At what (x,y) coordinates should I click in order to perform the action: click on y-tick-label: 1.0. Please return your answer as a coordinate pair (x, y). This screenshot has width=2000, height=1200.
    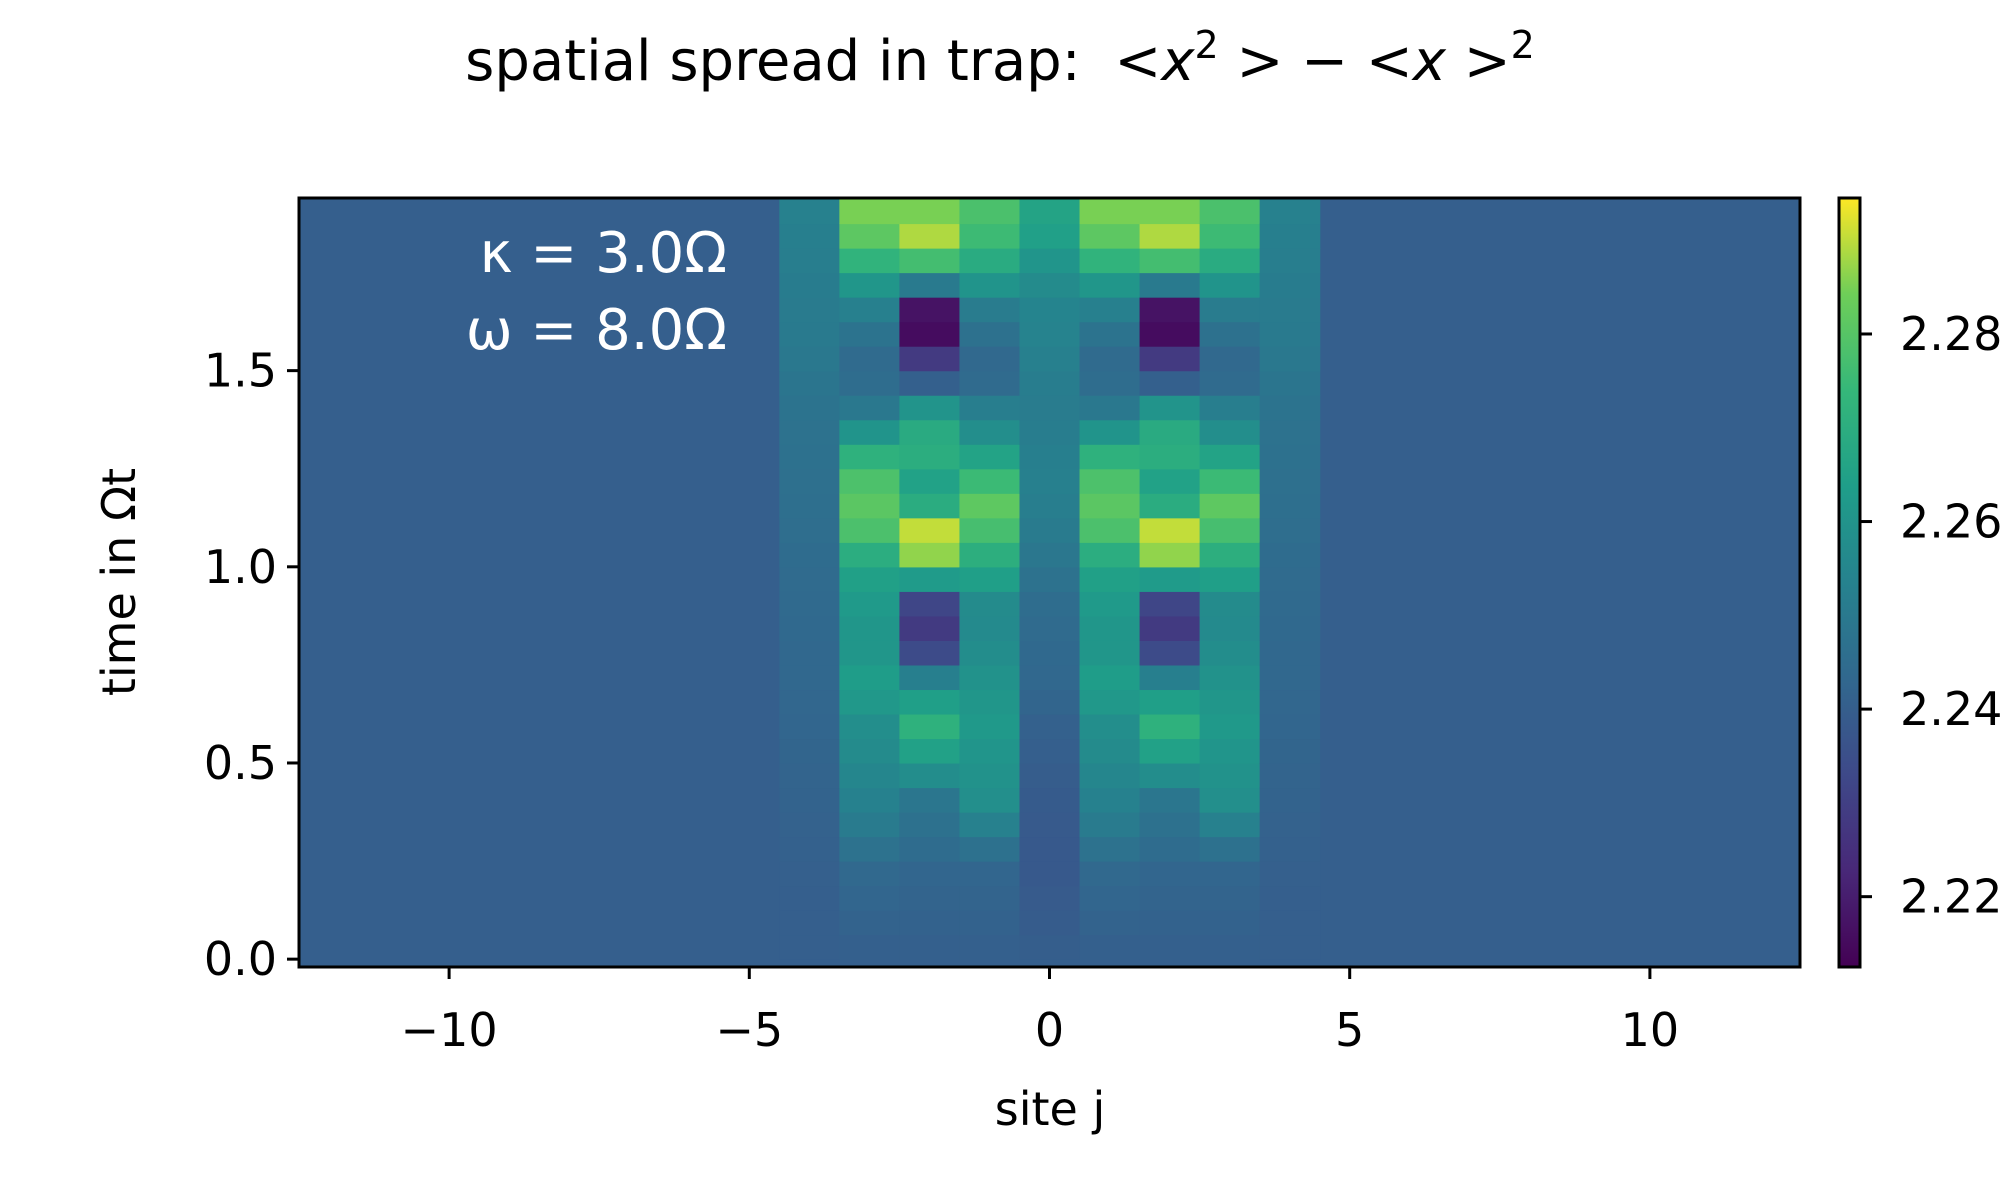
    Looking at the image, I should click on (240, 567).